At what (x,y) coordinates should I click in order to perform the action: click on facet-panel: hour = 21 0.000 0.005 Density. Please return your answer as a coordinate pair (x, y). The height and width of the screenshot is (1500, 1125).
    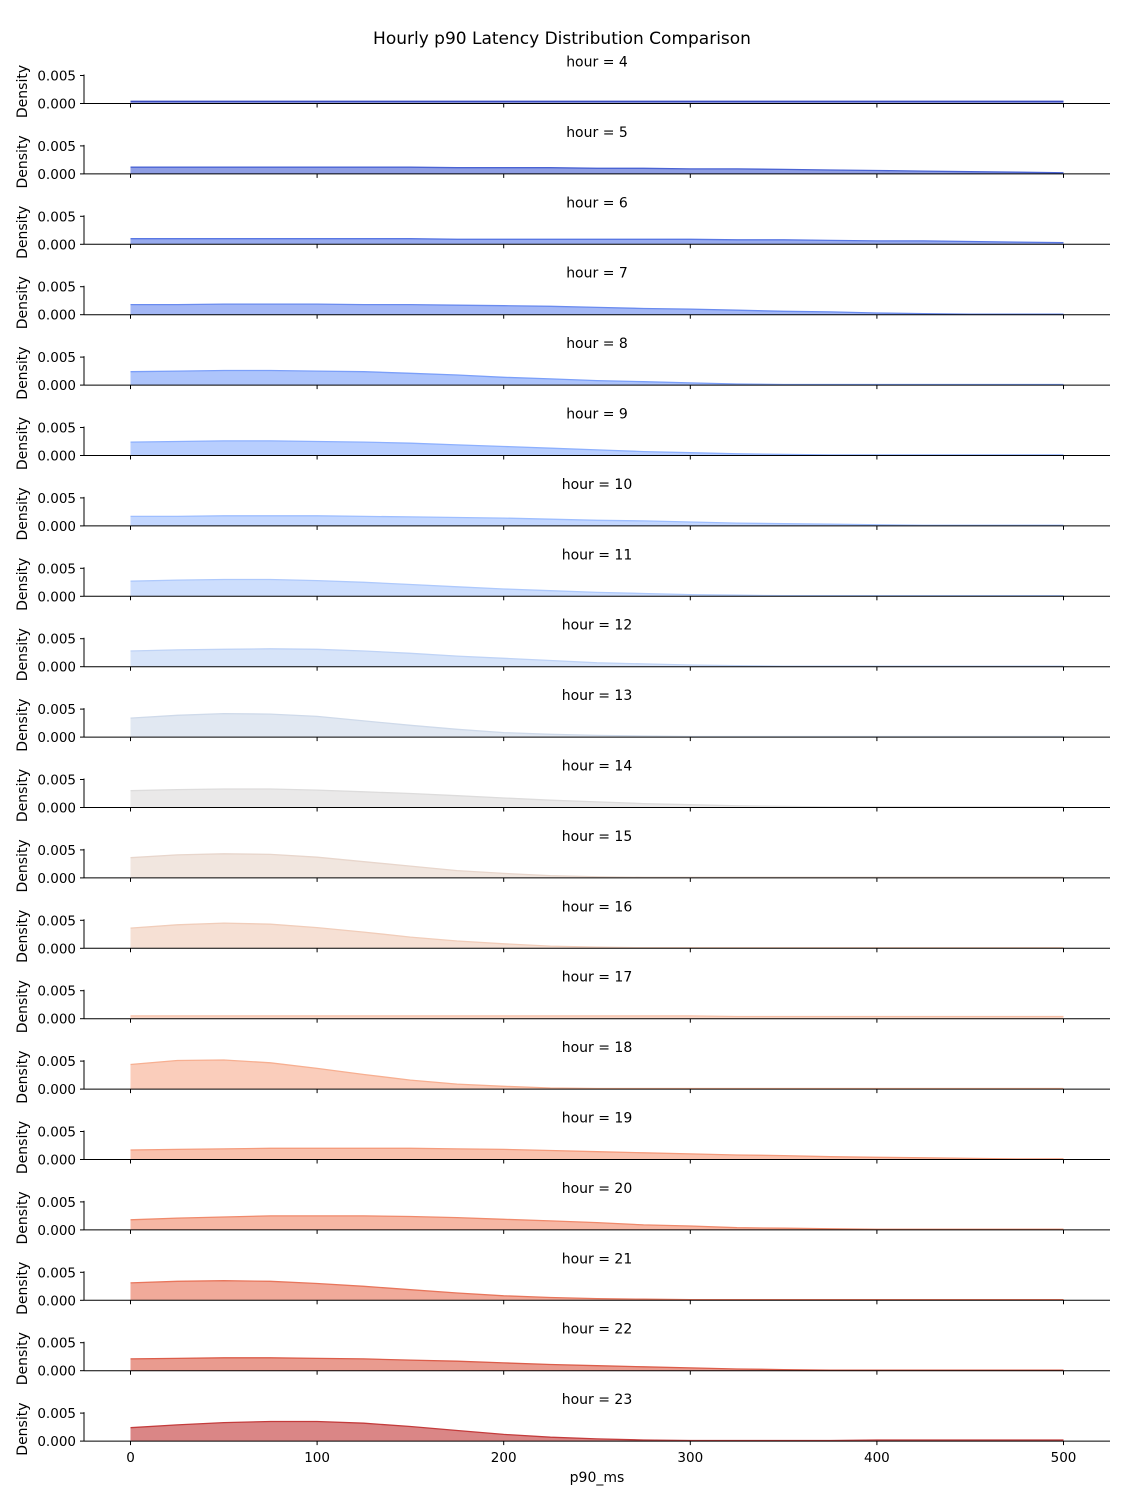
    Looking at the image, I should click on (562, 1283).